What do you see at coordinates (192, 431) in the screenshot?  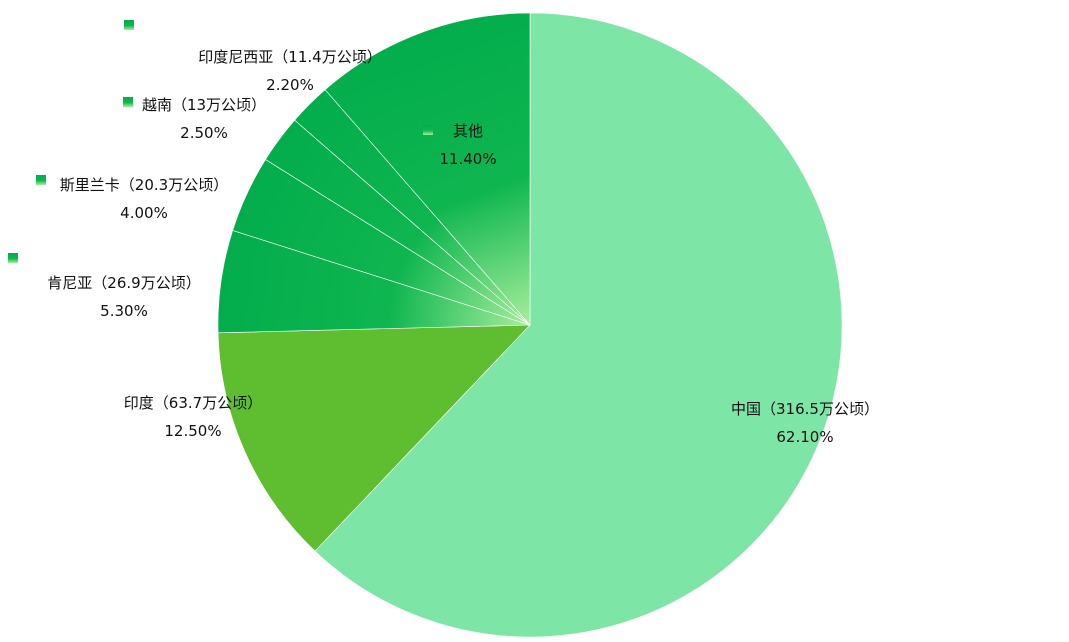 I see `slice-value-label: 12.50%` at bounding box center [192, 431].